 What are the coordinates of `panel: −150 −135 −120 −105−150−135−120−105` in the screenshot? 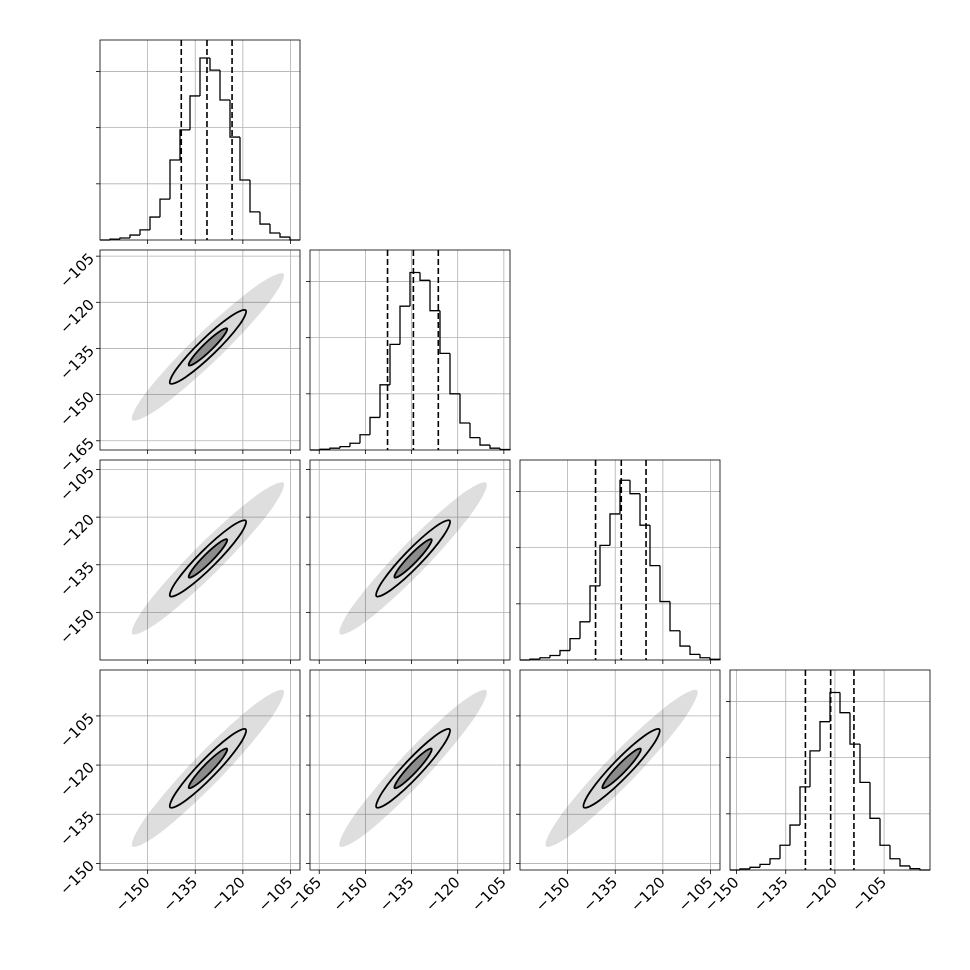 It's located at (178, 792).